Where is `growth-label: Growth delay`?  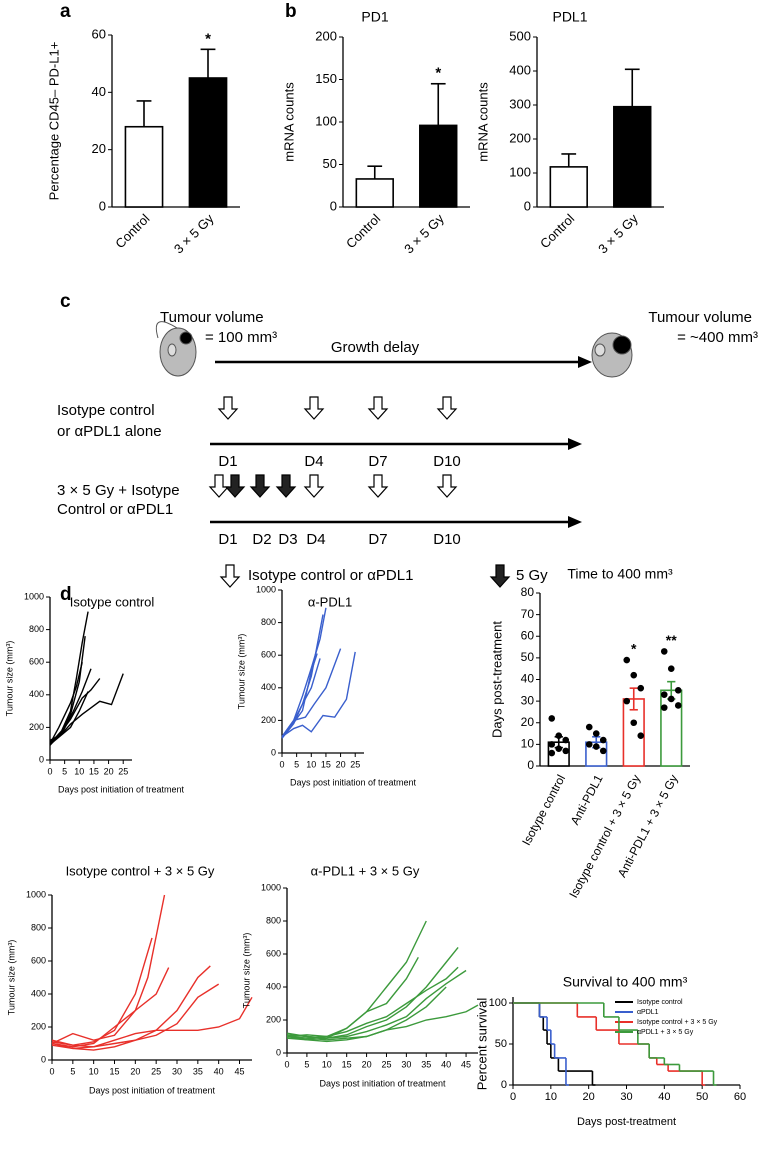
growth-label: Growth delay is located at coordinates (375, 347).